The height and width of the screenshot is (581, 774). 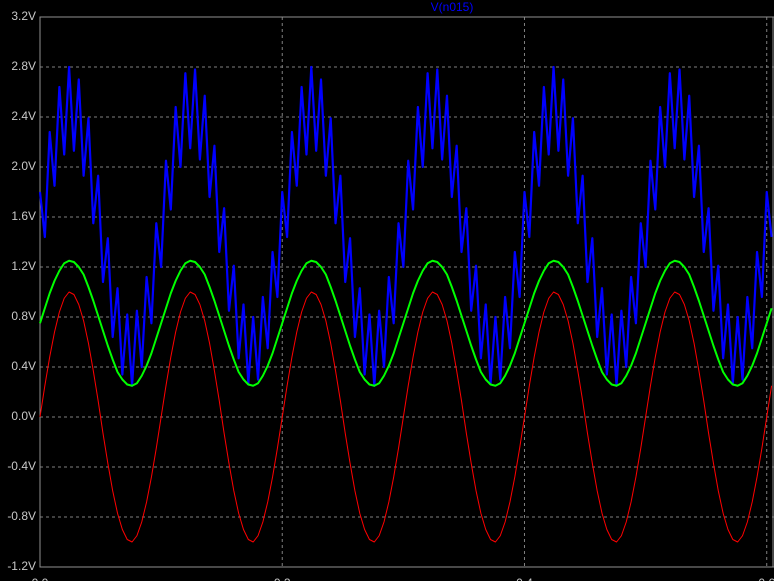 What do you see at coordinates (23, 316) in the screenshot?
I see `y-tick-label: 0.8V` at bounding box center [23, 316].